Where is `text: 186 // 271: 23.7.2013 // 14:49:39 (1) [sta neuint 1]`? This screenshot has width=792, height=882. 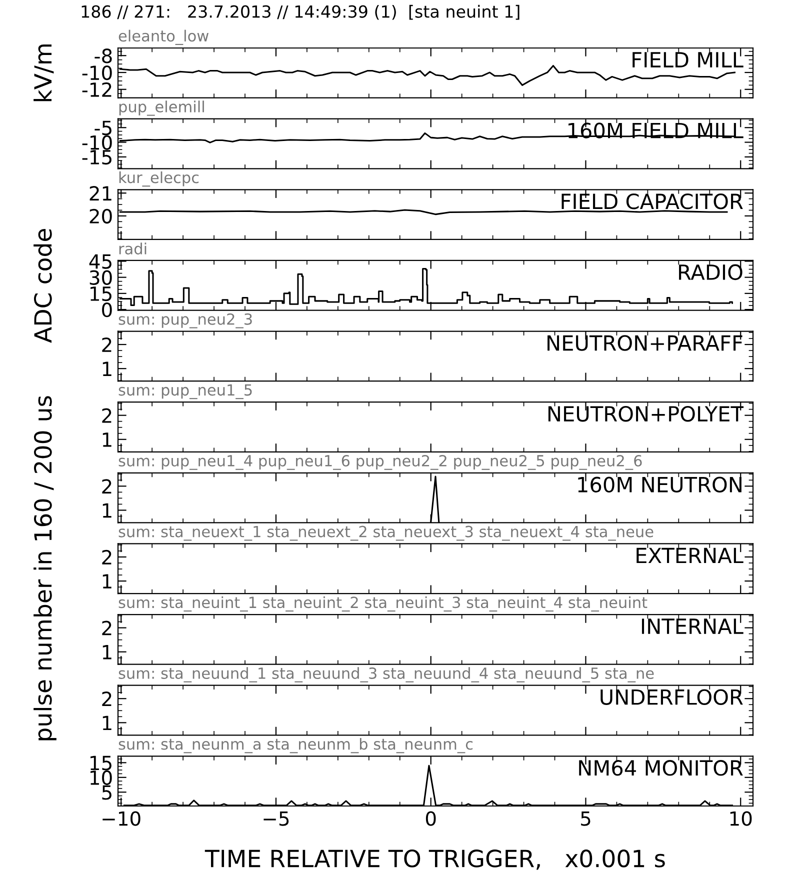 text: 186 // 271: 23.7.2013 // 14:49:39 (1) [sta neuint 1] is located at coordinates (301, 12).